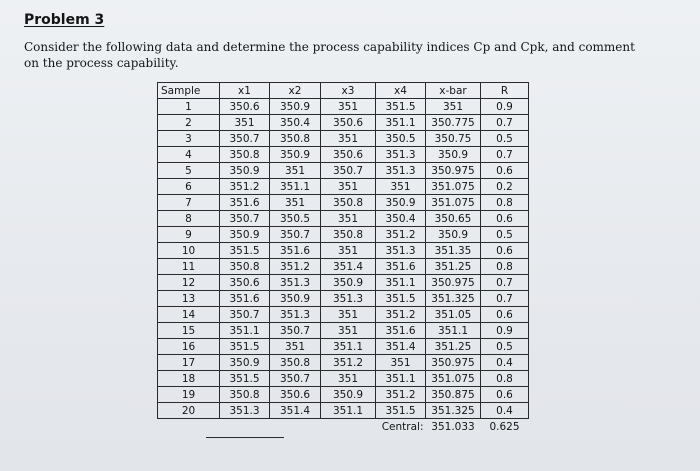 The image size is (700, 471). I want to click on x2-value: 351.3, so click(295, 314).